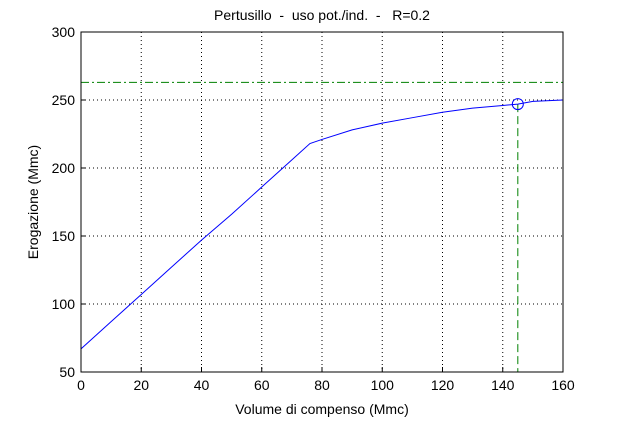 The height and width of the screenshot is (424, 623). What do you see at coordinates (64, 100) in the screenshot?
I see `y-tick-label: 250` at bounding box center [64, 100].